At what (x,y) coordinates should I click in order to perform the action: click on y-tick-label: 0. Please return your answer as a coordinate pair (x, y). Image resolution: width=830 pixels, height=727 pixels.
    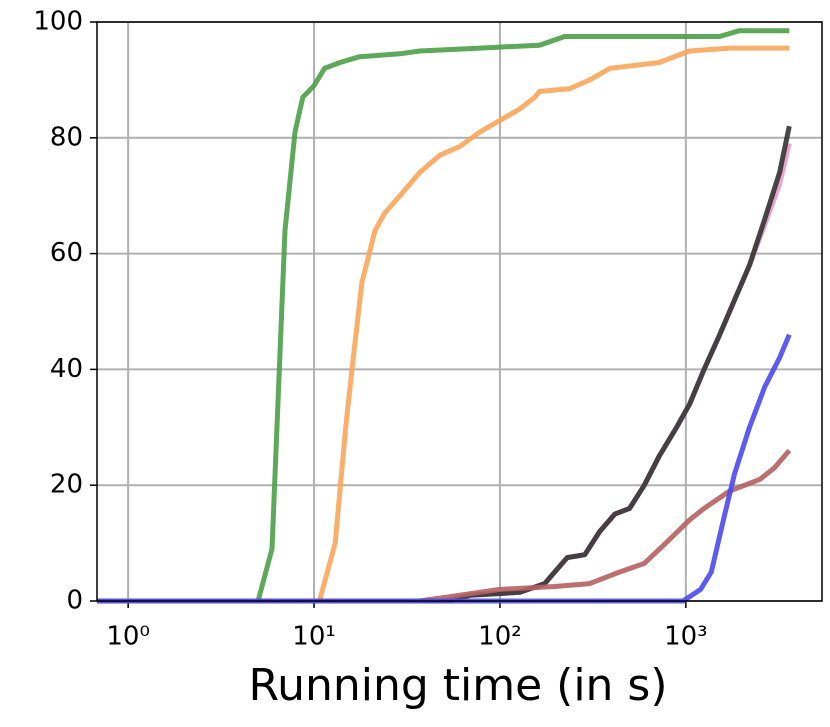
    Looking at the image, I should click on (74, 601).